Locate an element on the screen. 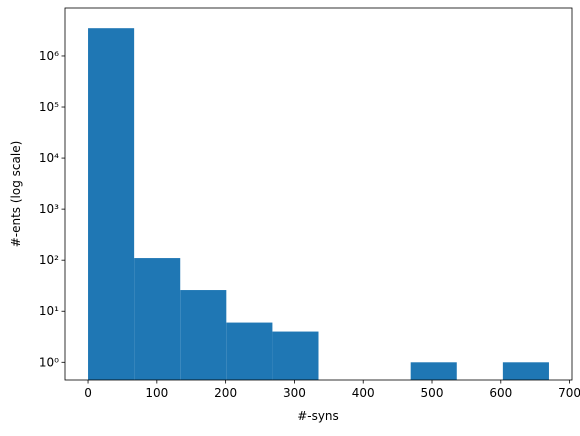 The width and height of the screenshot is (580, 436). y-tick-label: 10⁵ is located at coordinates (49, 107).